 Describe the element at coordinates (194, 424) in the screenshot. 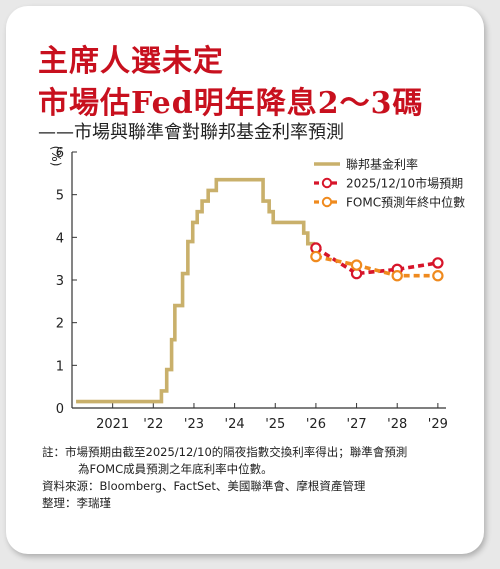

I see `x-tick-label: '23` at that location.